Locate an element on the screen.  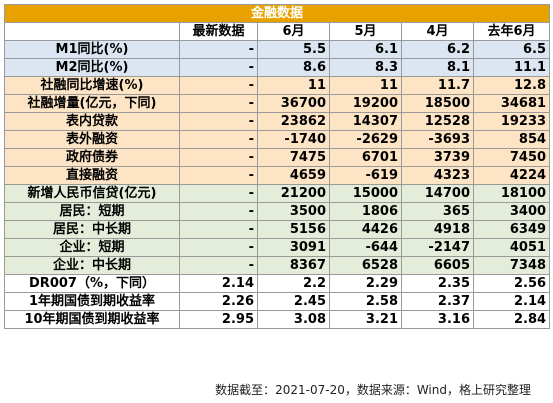
cell-last-year-jun: 854 is located at coordinates (511, 139).